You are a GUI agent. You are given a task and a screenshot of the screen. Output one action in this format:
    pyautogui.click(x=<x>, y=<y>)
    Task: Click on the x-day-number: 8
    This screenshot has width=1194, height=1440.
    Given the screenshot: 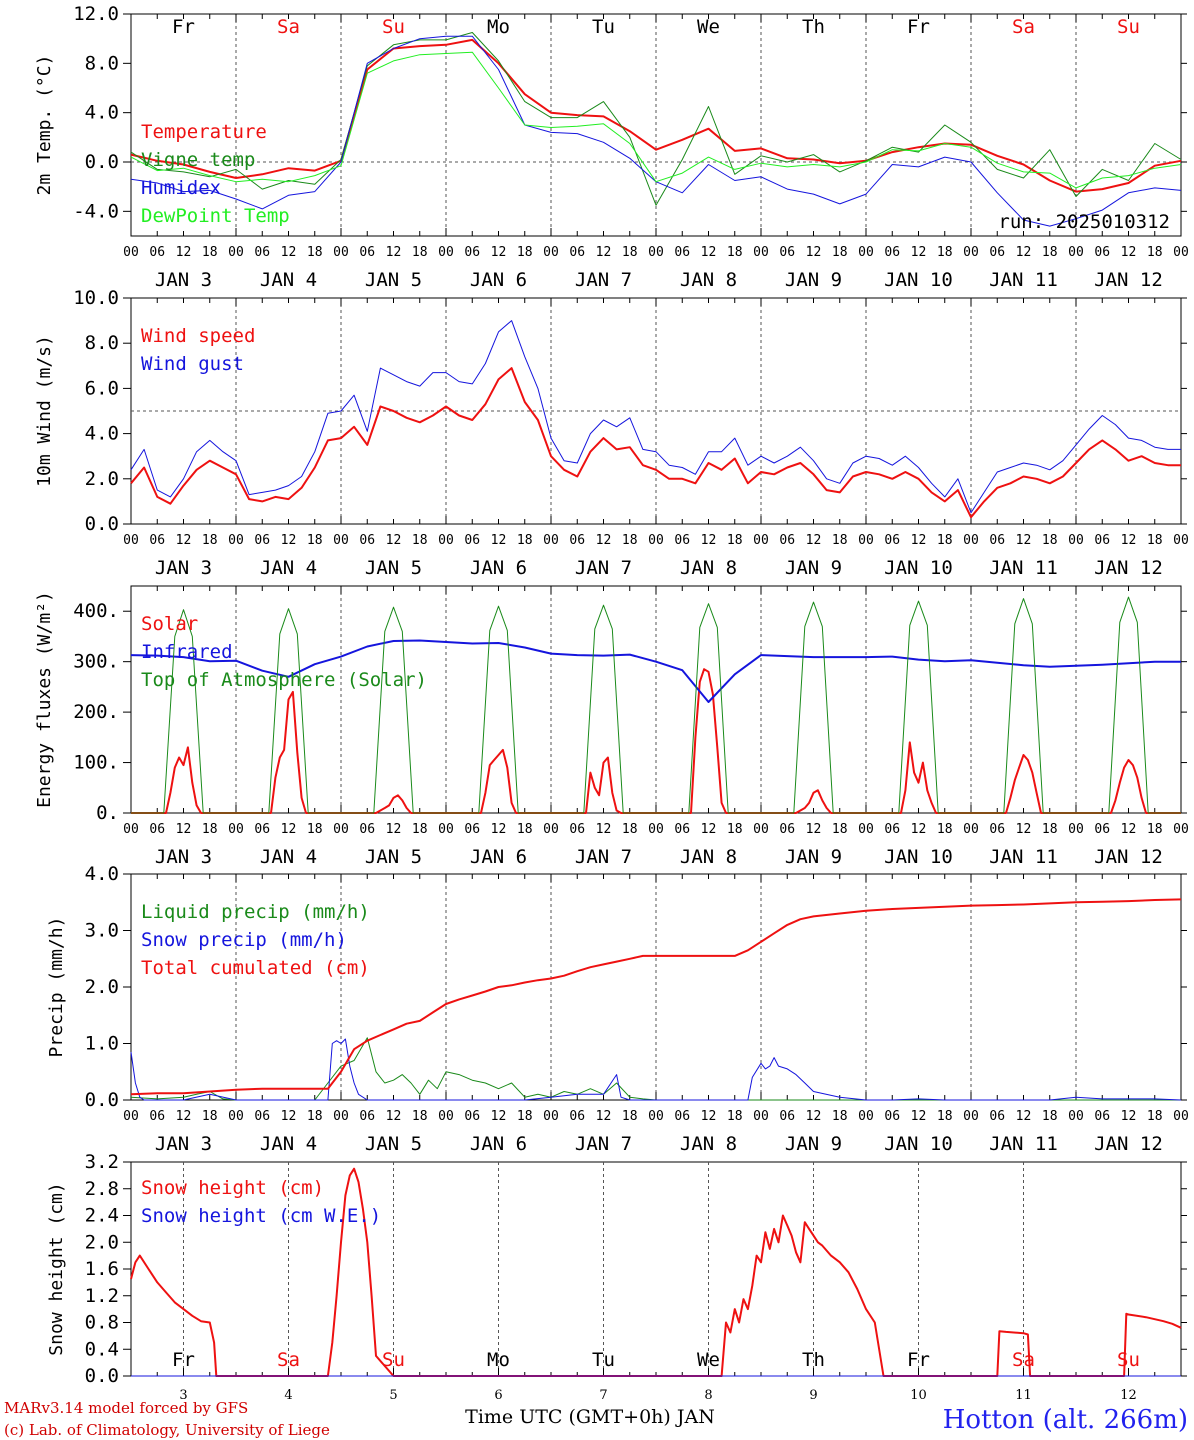 What is the action you would take?
    pyautogui.click(x=708, y=1395)
    